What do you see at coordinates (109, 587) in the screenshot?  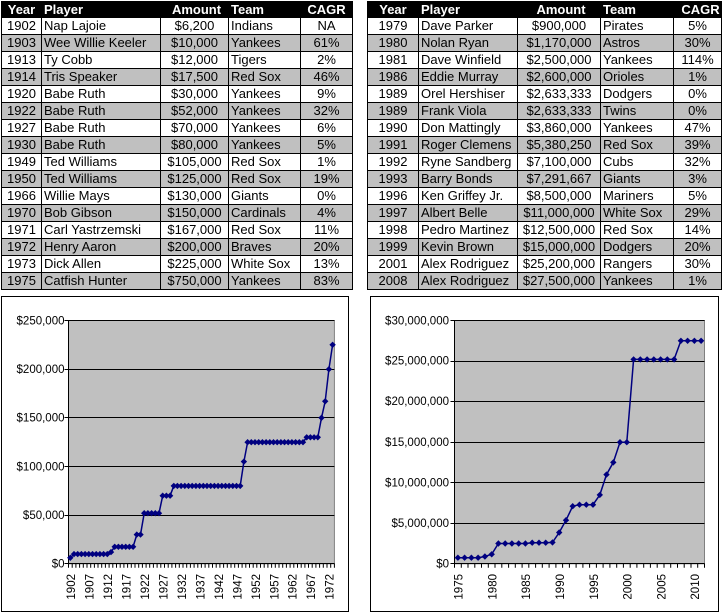 I see `svg-text: 1912` at bounding box center [109, 587].